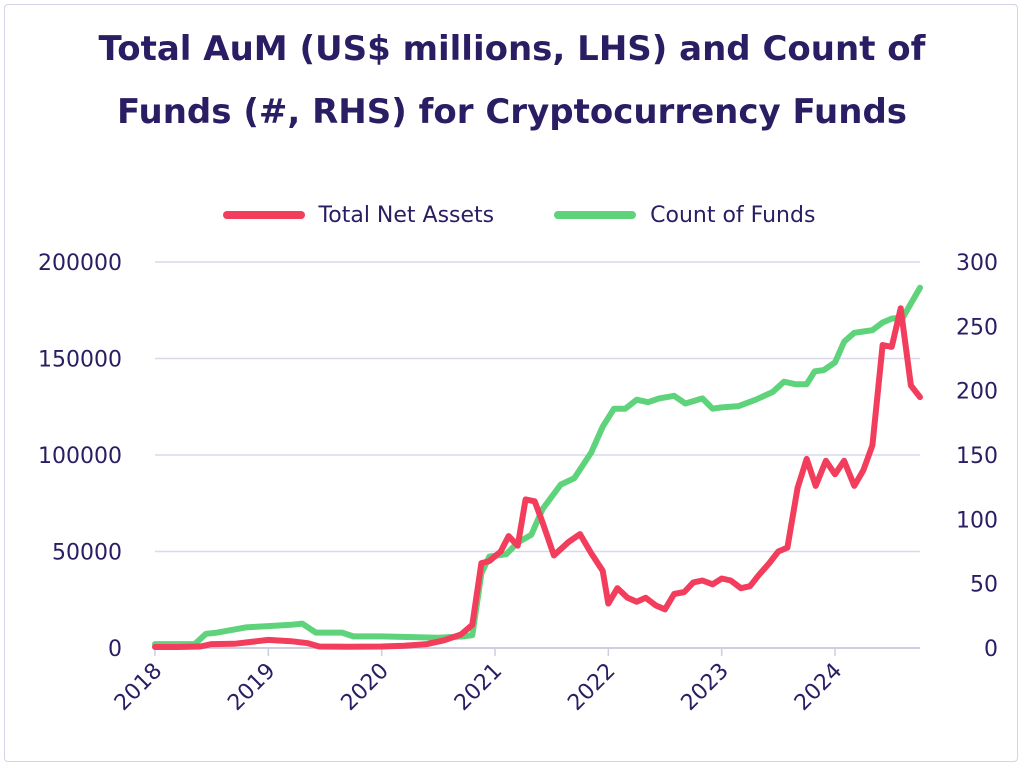 The width and height of the screenshot is (1024, 768). Describe the element at coordinates (251, 687) in the screenshot. I see `x-tick-2019: 2019` at that location.